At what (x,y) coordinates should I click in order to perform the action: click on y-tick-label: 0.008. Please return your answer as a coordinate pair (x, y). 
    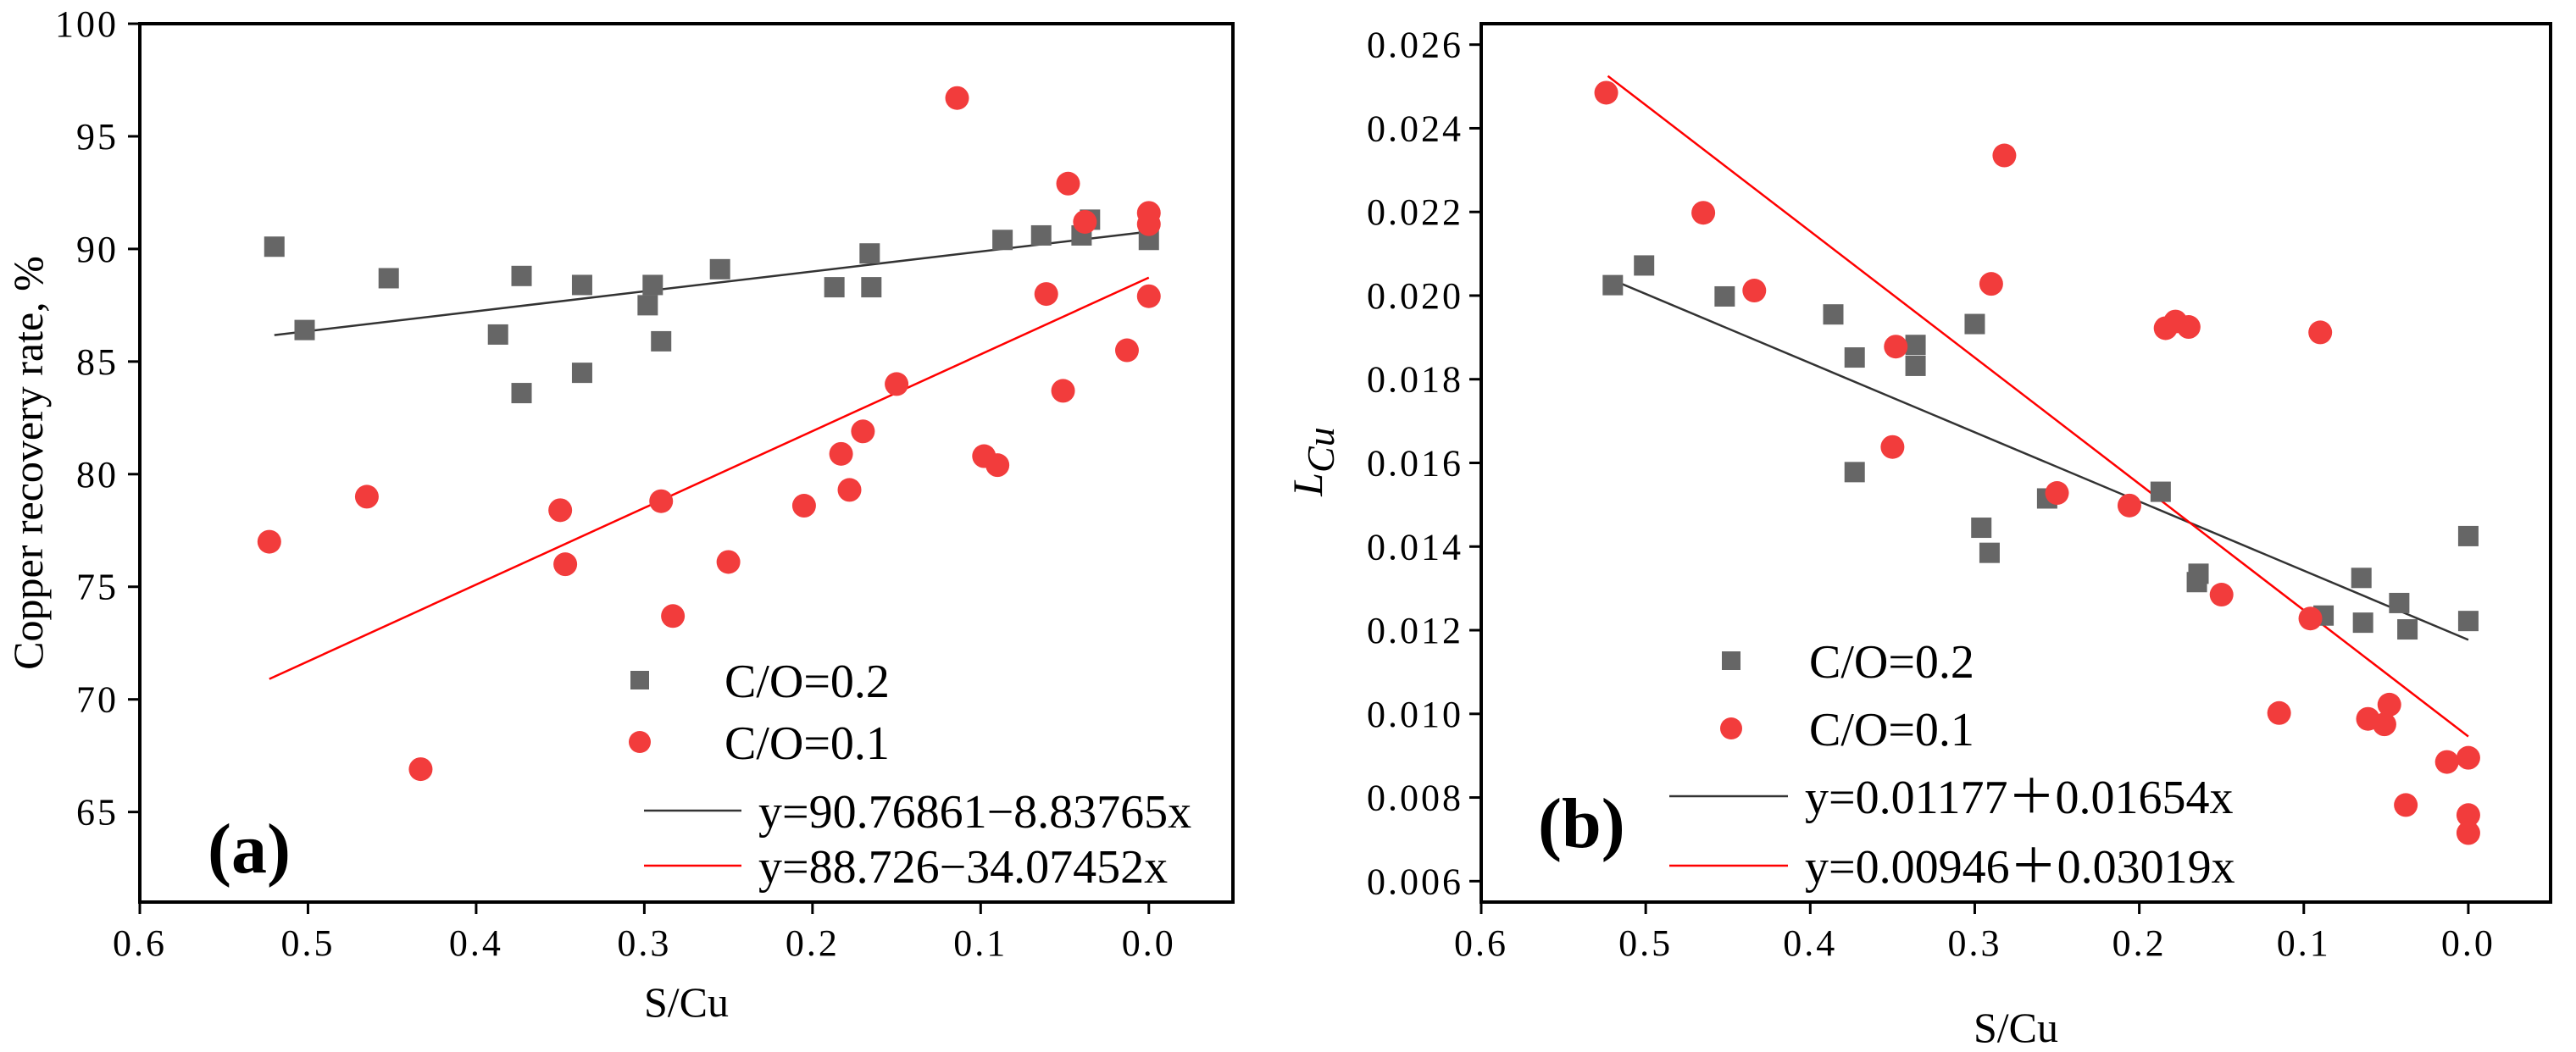
    Looking at the image, I should click on (1415, 798).